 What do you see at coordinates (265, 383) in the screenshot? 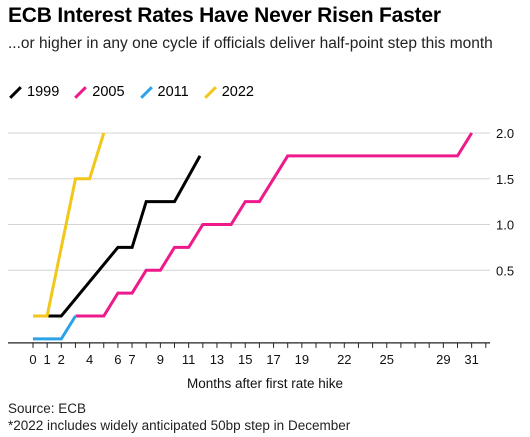
I see `x-axis-label: Months after first rate hike` at bounding box center [265, 383].